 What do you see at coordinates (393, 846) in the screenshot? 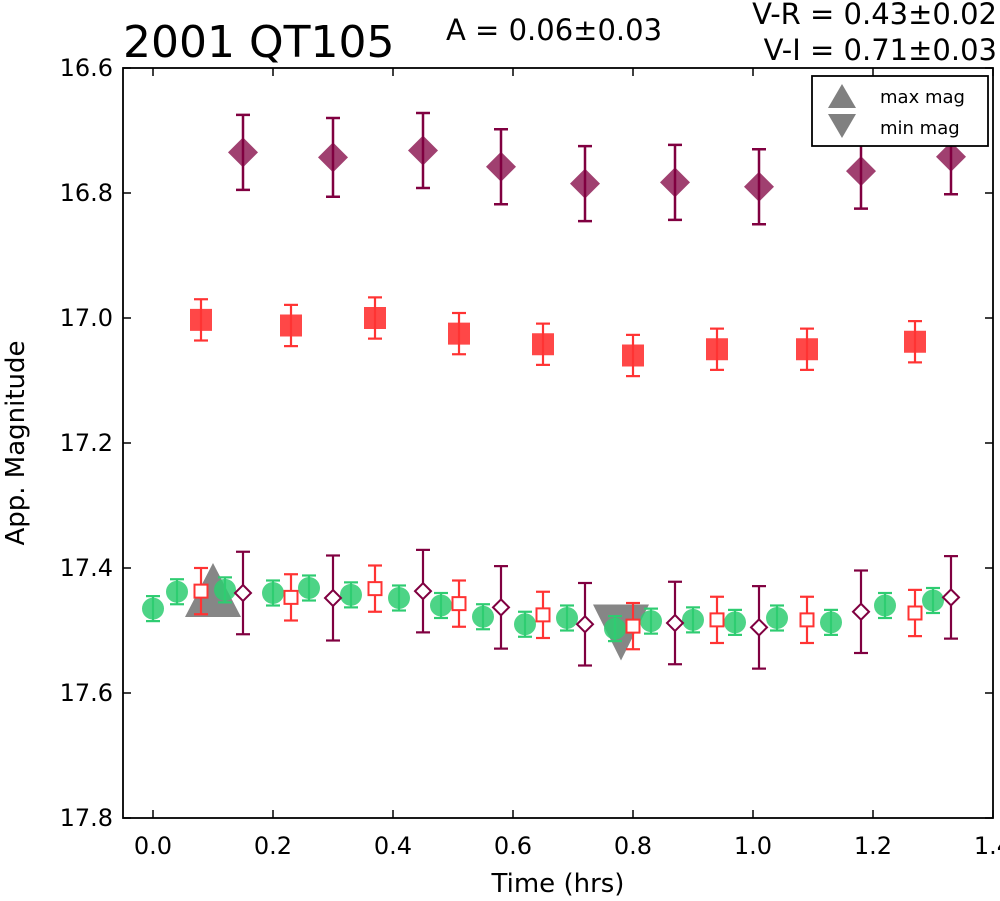
I see `x-tick-label: 0.4` at bounding box center [393, 846].